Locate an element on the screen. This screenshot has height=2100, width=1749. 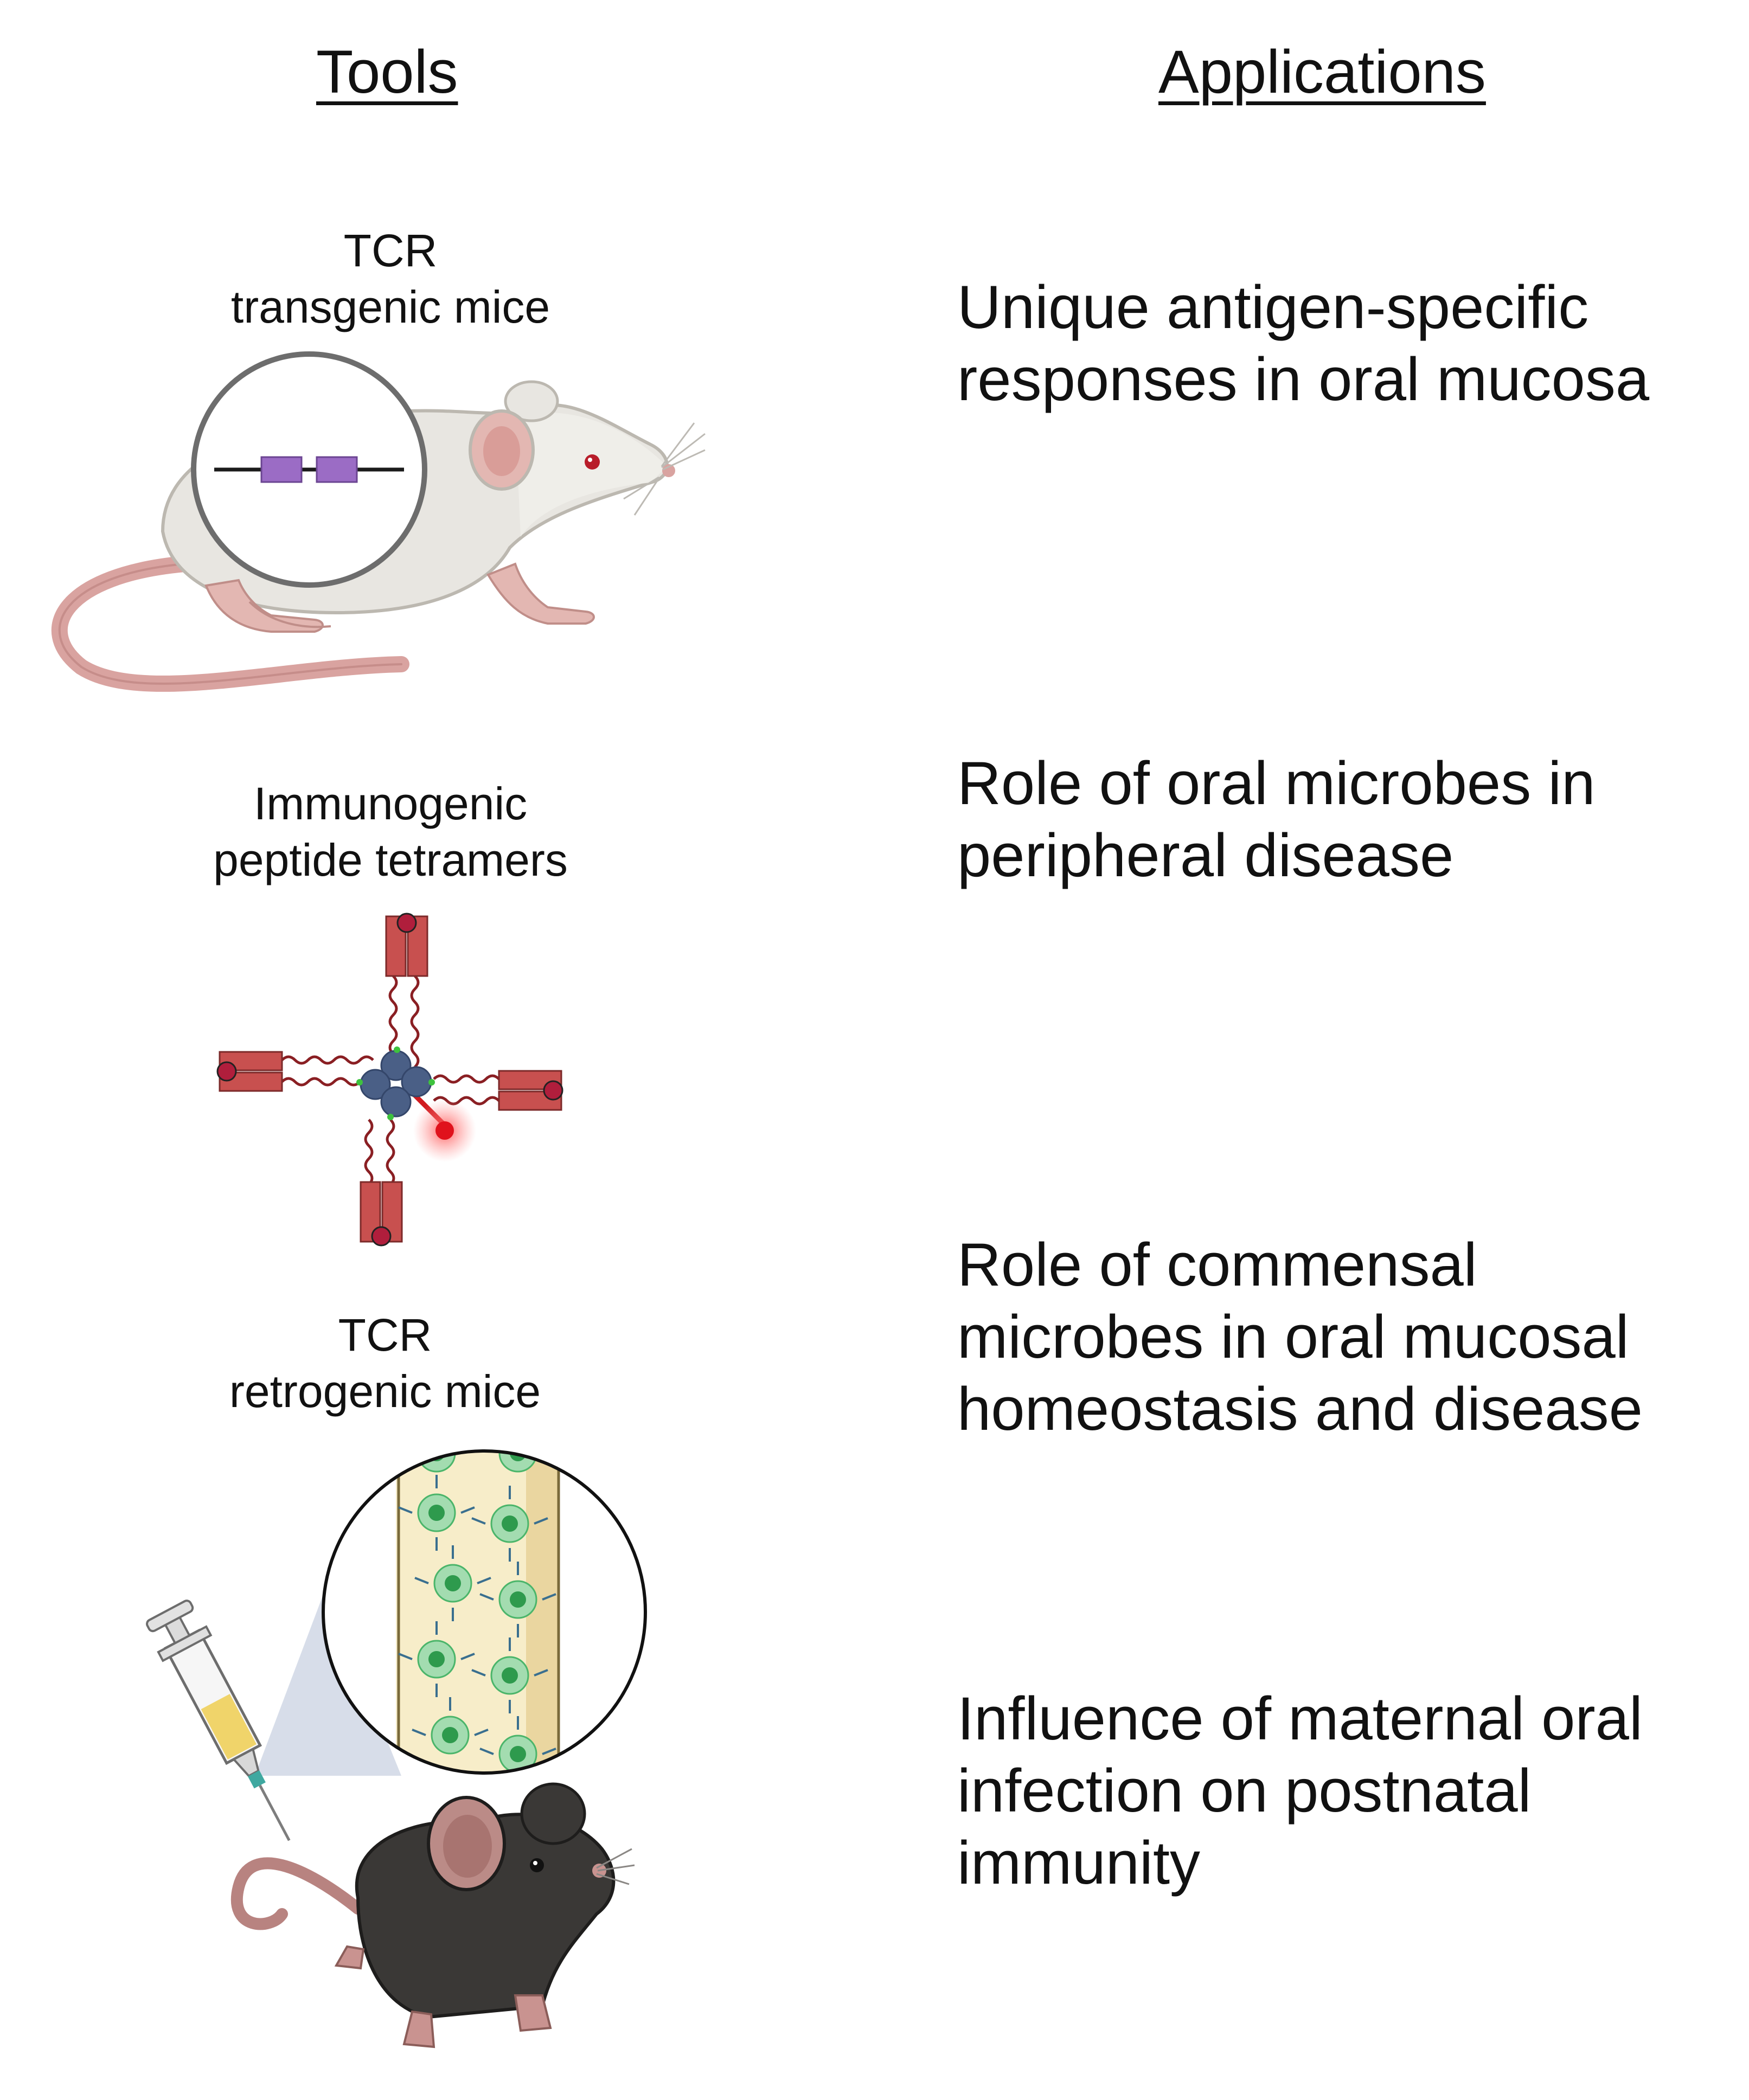
application-line: Unique antigen-specific is located at coordinates (1273, 307).